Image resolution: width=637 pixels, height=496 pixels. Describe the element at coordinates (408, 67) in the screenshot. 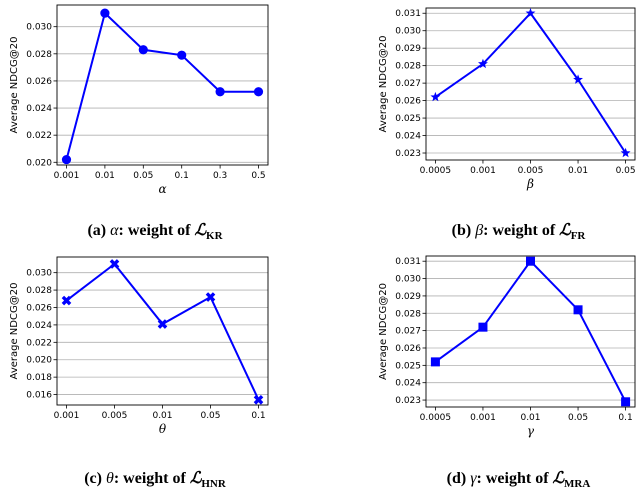

I see `chart-b-ytick-label: 0.028` at that location.